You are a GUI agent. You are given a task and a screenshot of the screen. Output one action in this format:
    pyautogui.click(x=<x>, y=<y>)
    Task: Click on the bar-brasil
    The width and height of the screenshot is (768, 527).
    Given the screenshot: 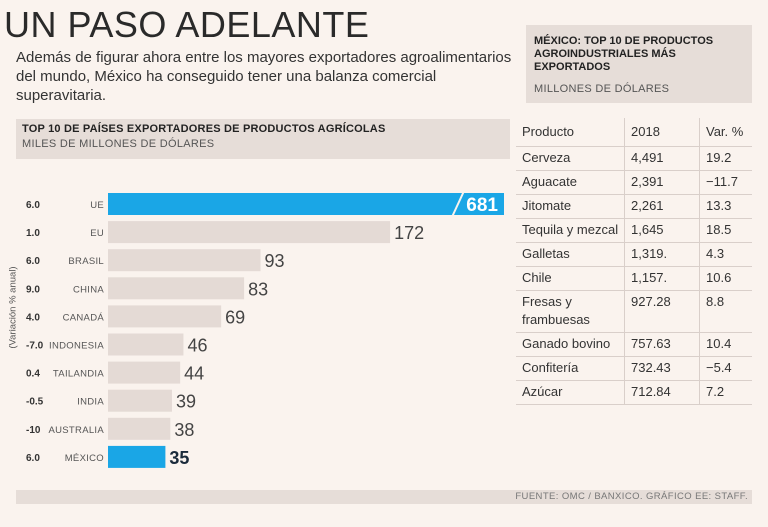 What is the action you would take?
    pyautogui.click(x=184, y=260)
    